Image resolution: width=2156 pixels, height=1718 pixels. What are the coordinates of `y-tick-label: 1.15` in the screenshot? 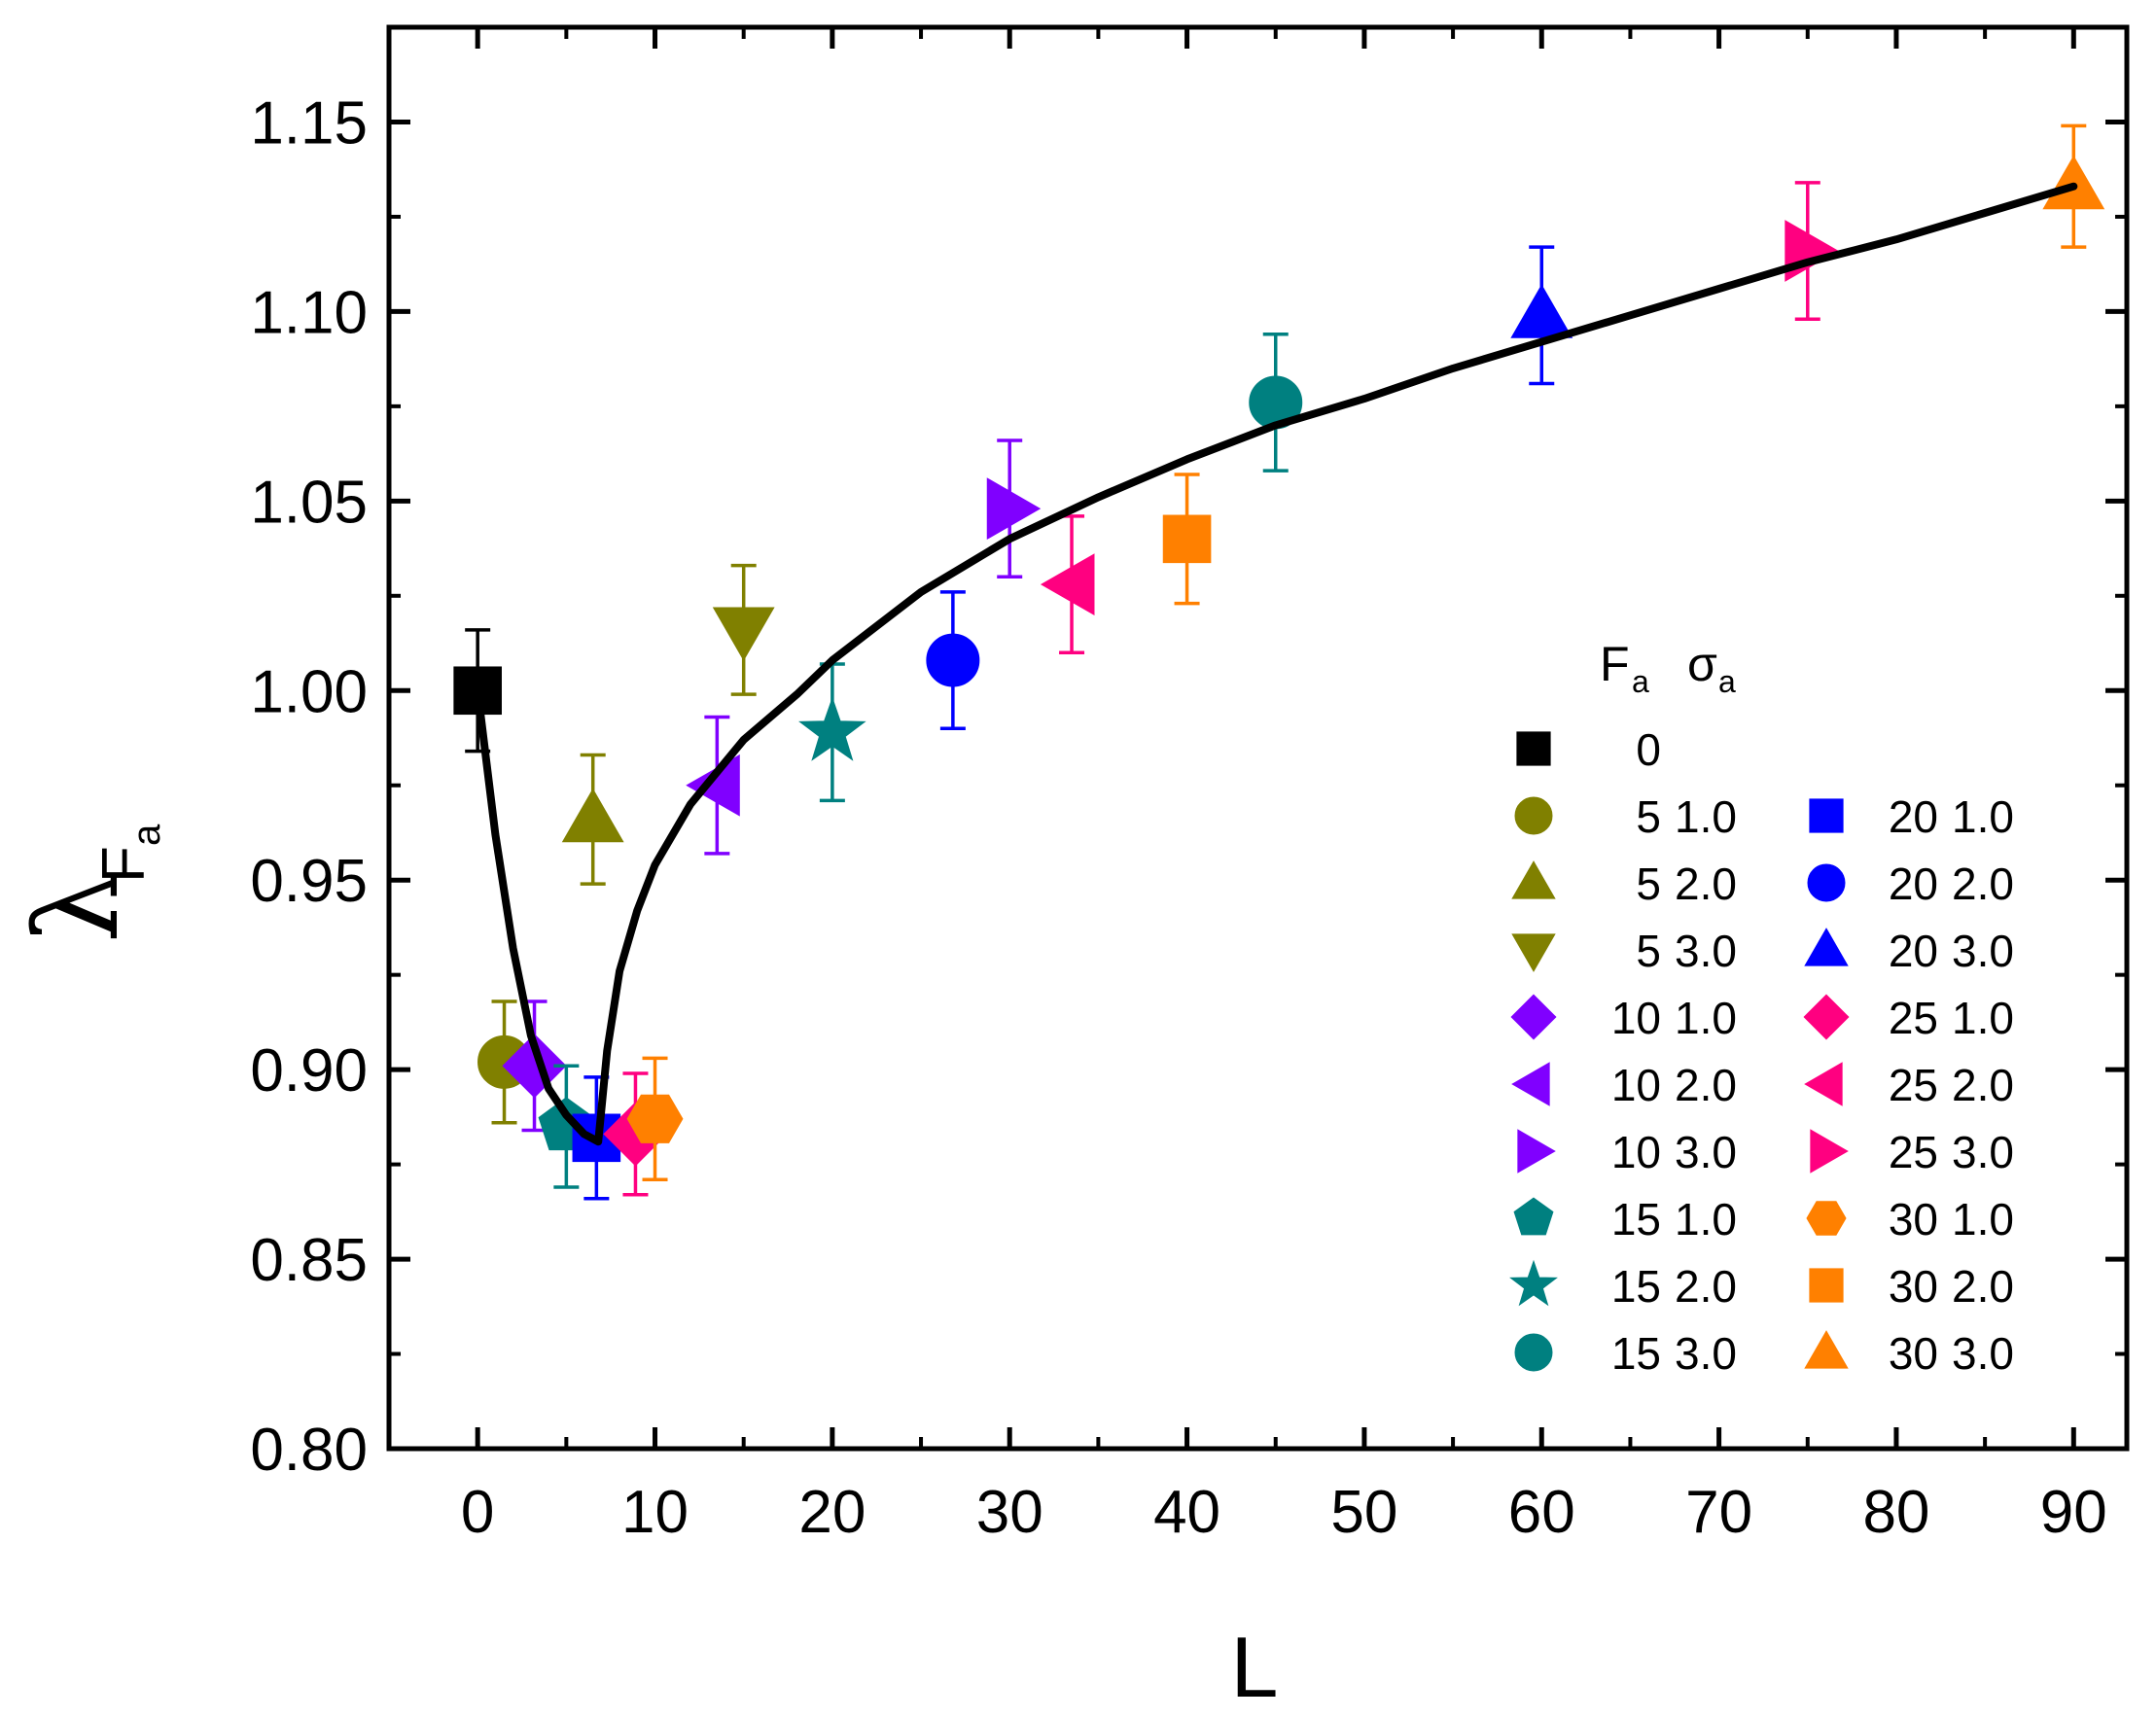 It's located at (309, 123).